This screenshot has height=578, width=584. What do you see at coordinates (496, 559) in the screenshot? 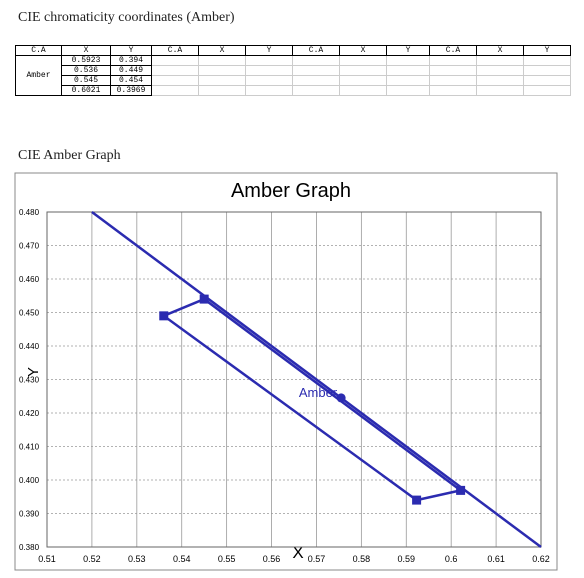
I see `x-tick-label: 0.61` at bounding box center [496, 559].